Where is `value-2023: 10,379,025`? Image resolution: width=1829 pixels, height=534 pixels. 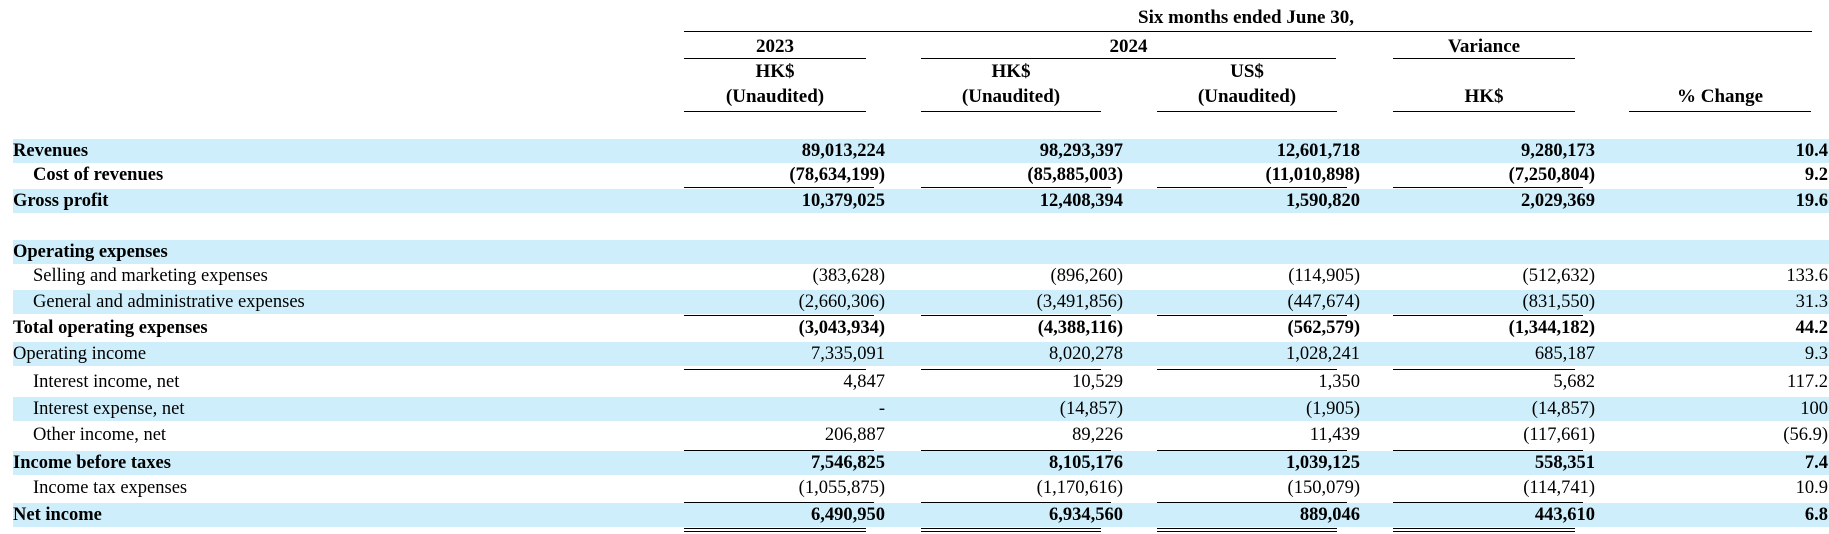 value-2023: 10,379,025 is located at coordinates (843, 201).